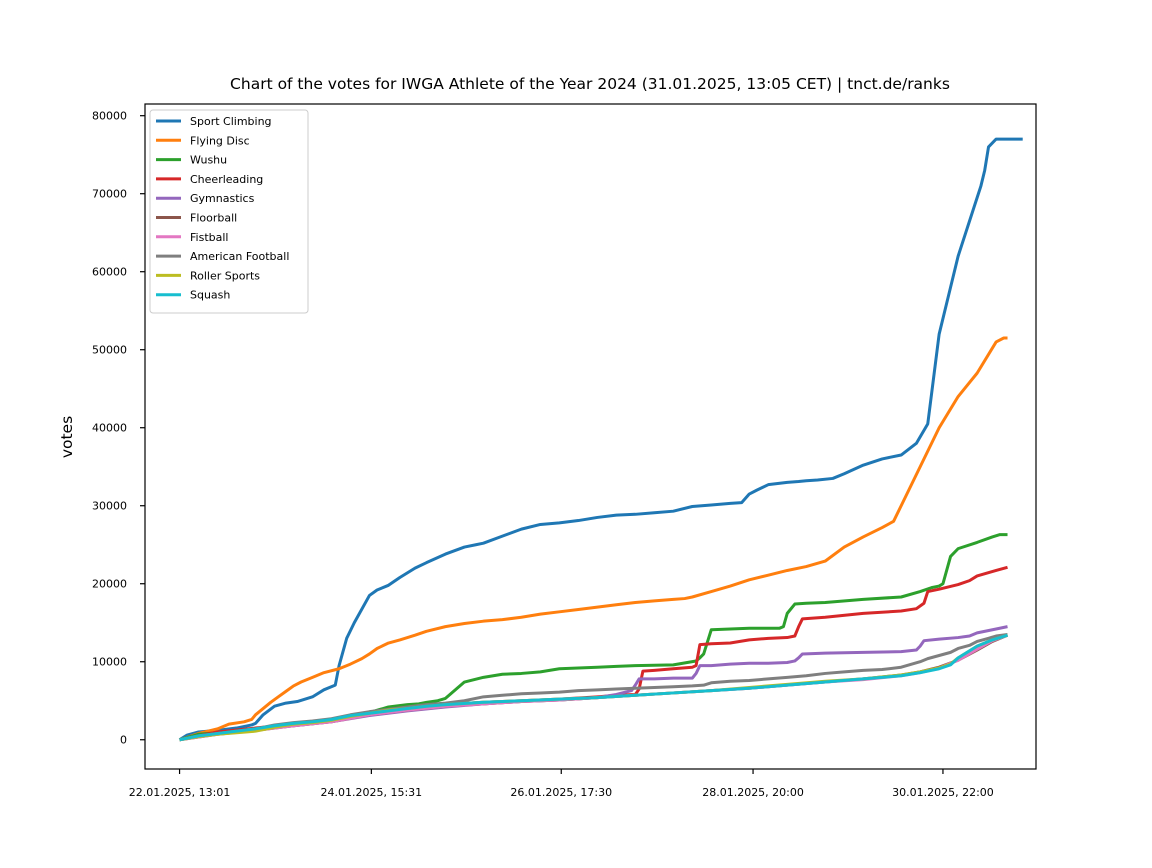 The image size is (1152, 868). Describe the element at coordinates (109, 662) in the screenshot. I see `y-tick-label: 10000` at that location.